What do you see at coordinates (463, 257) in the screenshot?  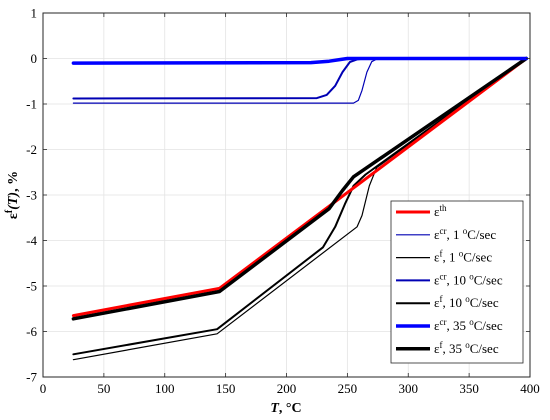 I see `legend-label: εf, 1 oC/sec` at bounding box center [463, 257].